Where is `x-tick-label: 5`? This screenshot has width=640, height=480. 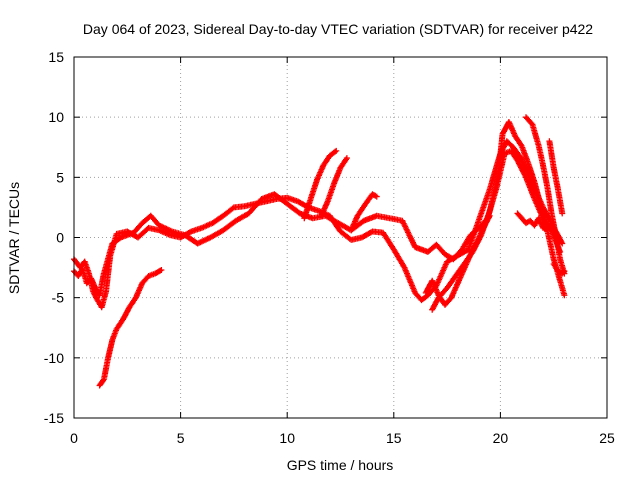
x-tick-label: 5 is located at coordinates (181, 438).